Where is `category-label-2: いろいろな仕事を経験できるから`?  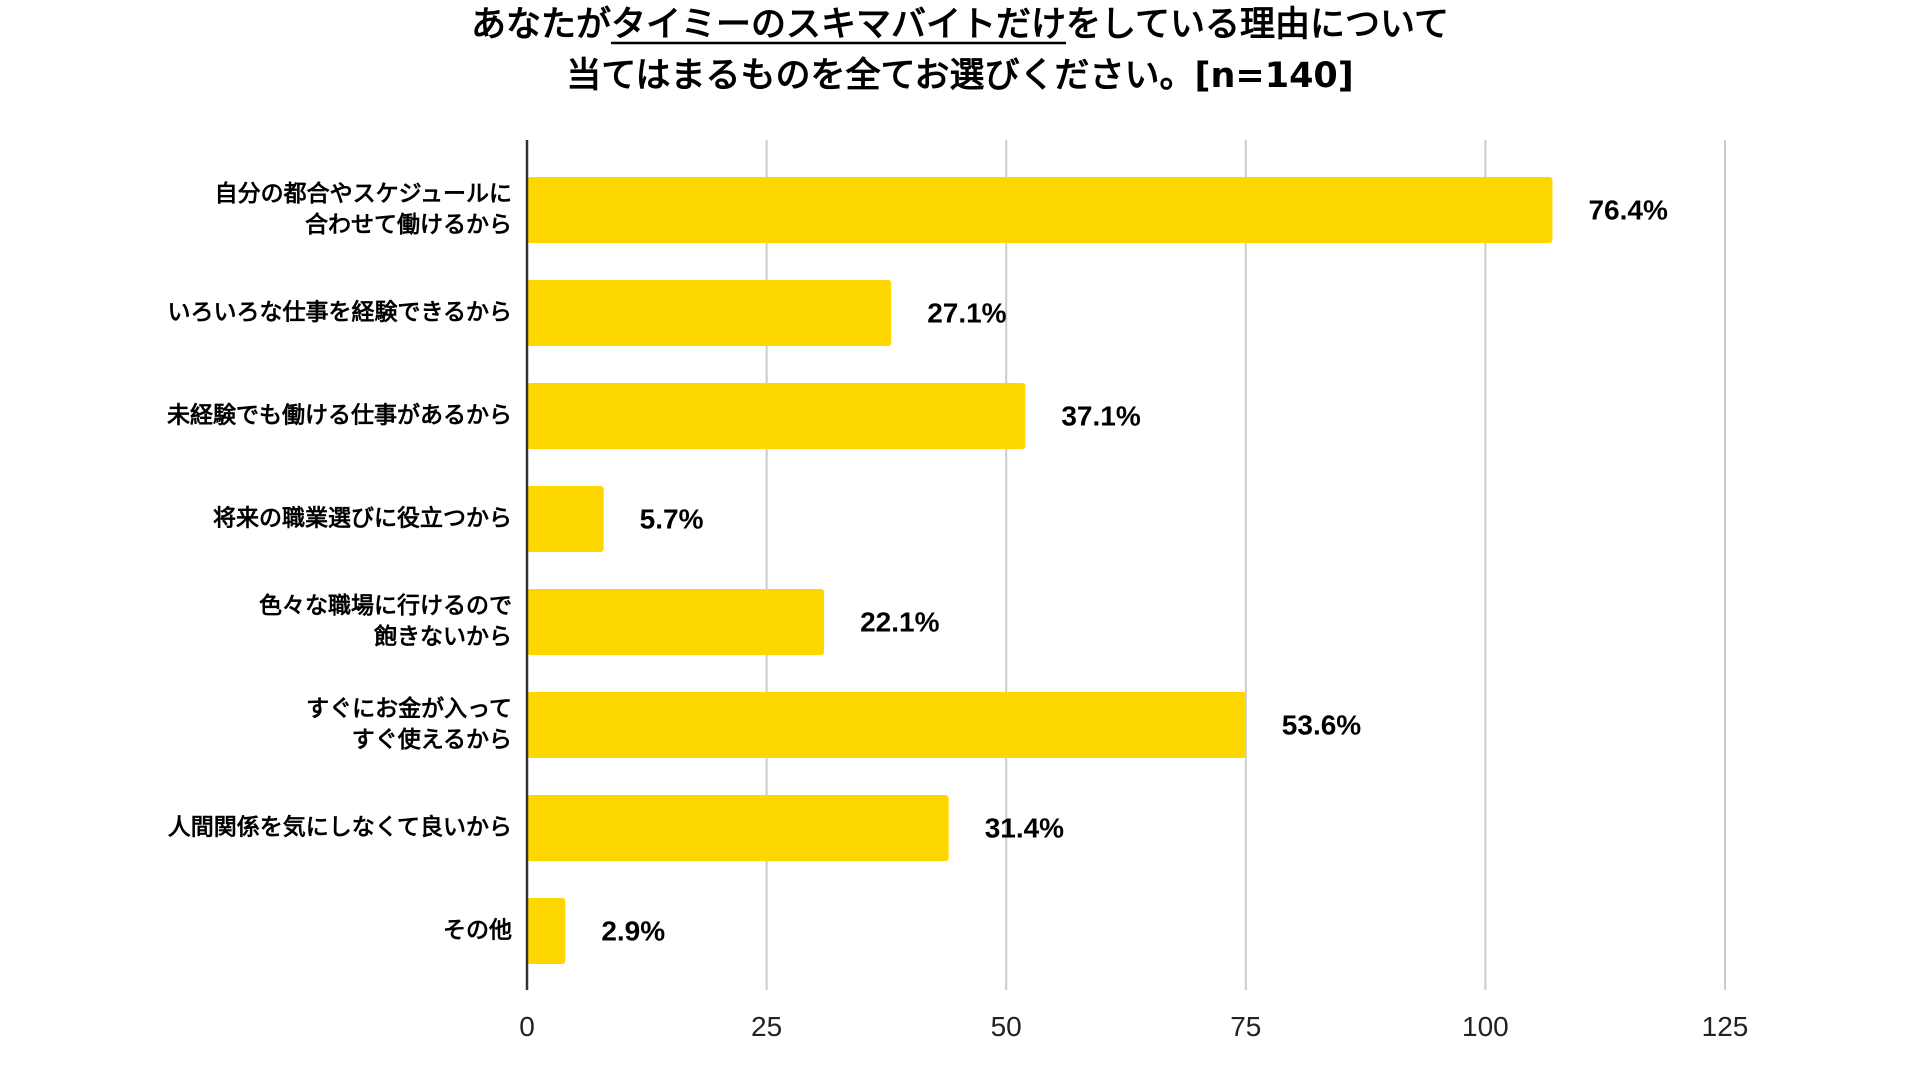 category-label-2: いろいろな仕事を経験できるから is located at coordinates (339, 312).